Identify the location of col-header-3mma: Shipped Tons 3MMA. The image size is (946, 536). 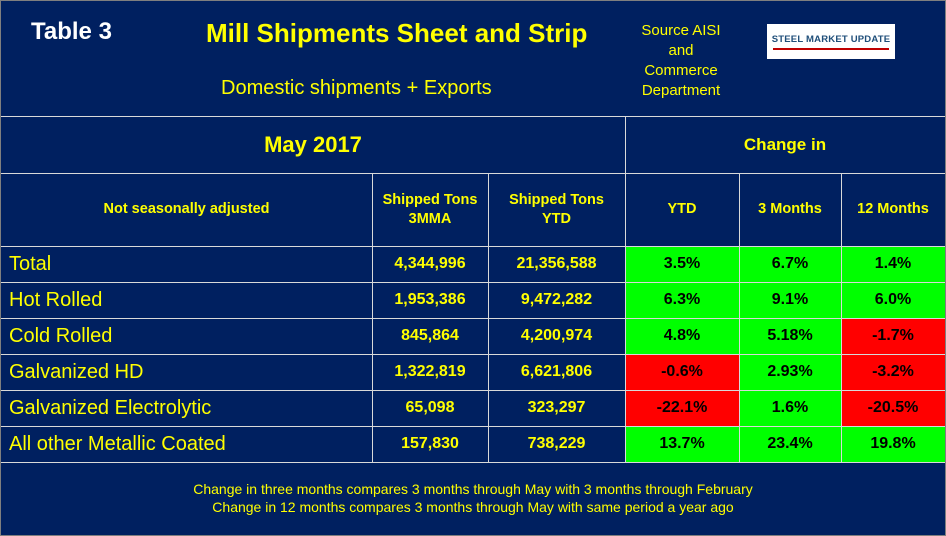
(430, 209).